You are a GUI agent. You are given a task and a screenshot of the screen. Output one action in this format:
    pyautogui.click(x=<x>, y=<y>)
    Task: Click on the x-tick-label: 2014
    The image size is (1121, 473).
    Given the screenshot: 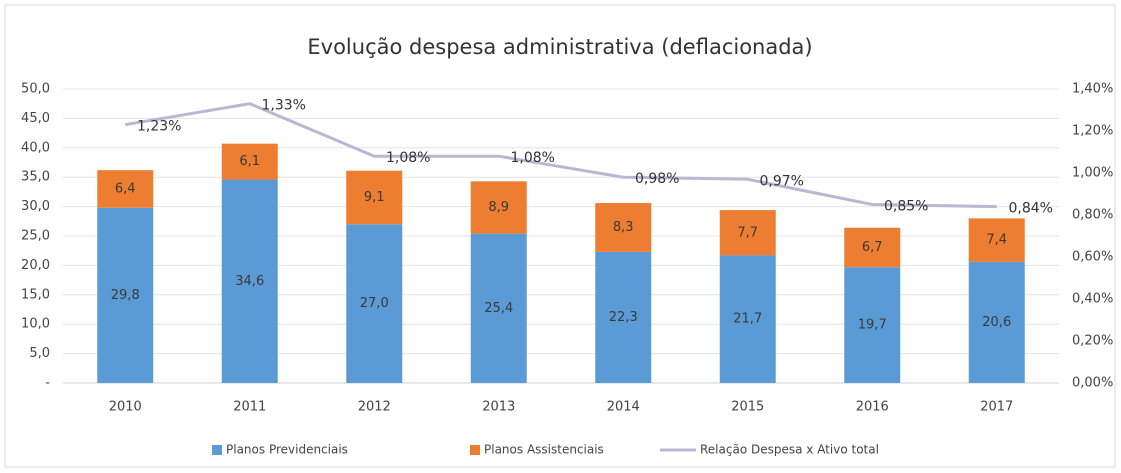 What is the action you would take?
    pyautogui.click(x=623, y=407)
    